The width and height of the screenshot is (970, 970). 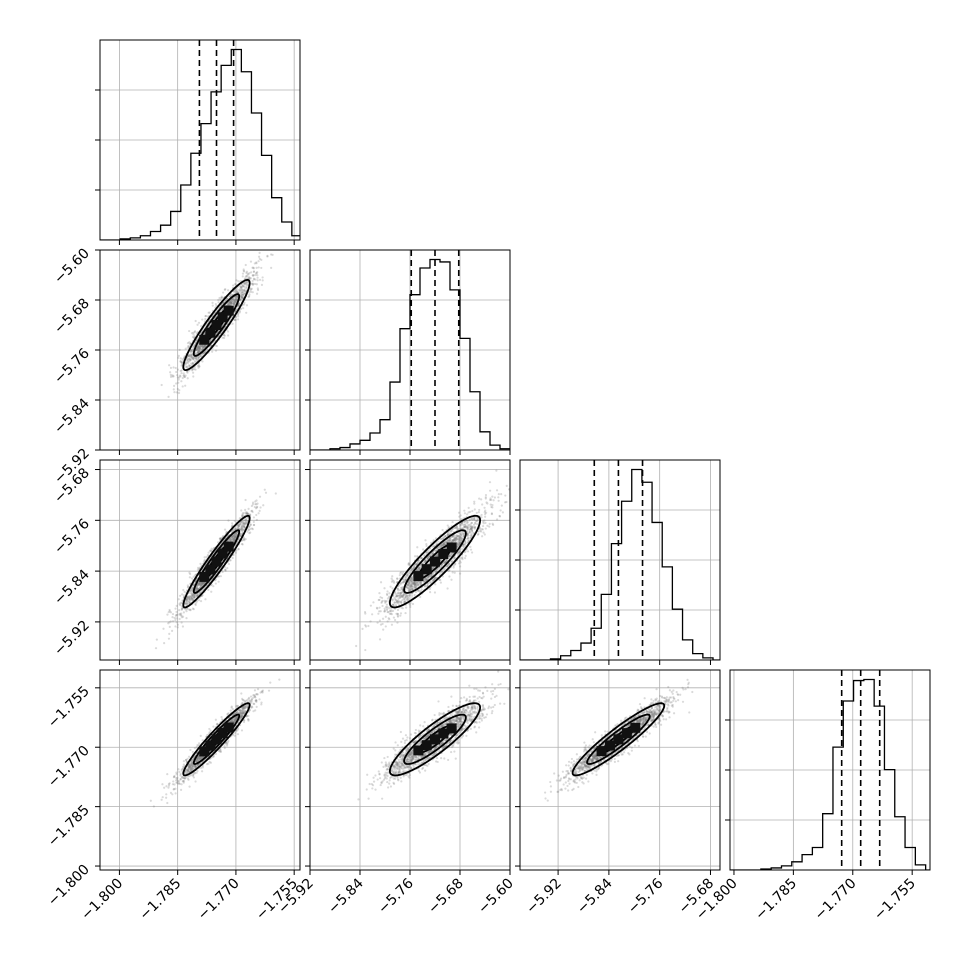 What do you see at coordinates (72, 366) in the screenshot?
I see `y-tick-label: −5.76` at bounding box center [72, 366].